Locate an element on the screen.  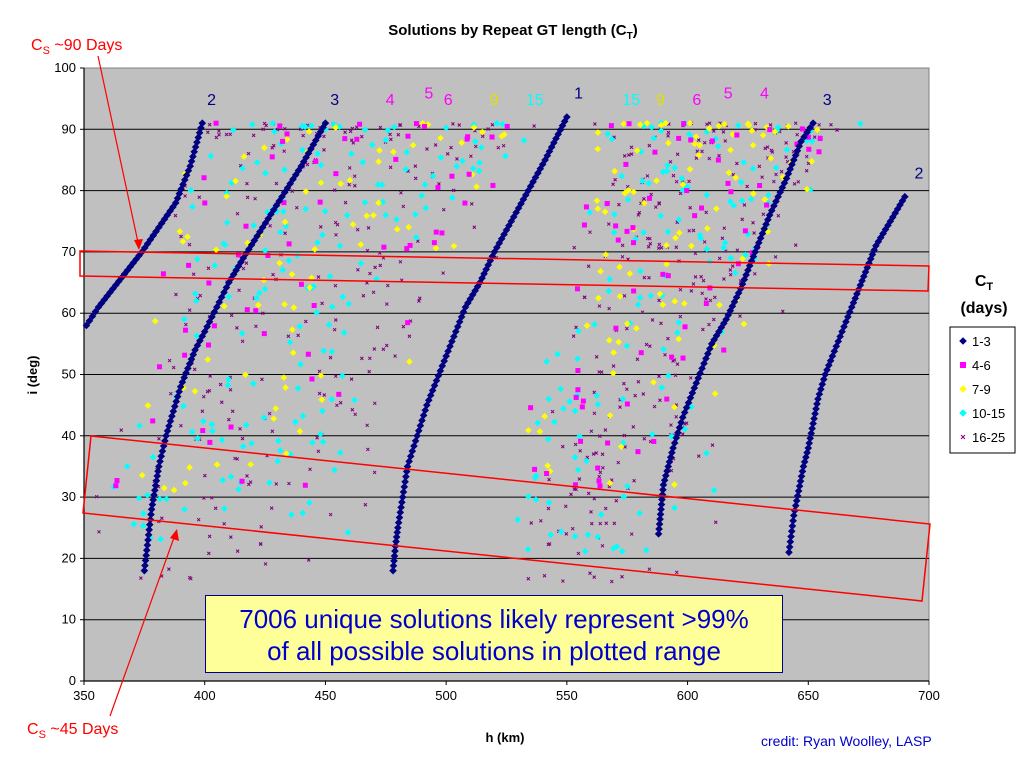
cs45-arrow is located at coordinates (143, 624).